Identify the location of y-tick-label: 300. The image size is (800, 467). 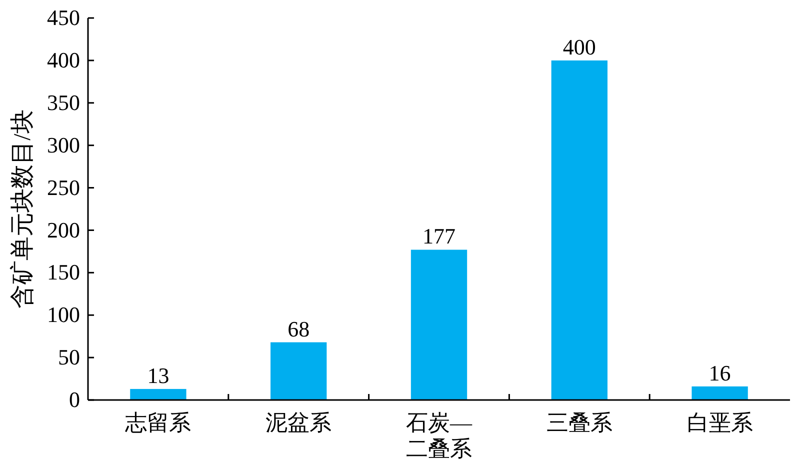
(63, 145).